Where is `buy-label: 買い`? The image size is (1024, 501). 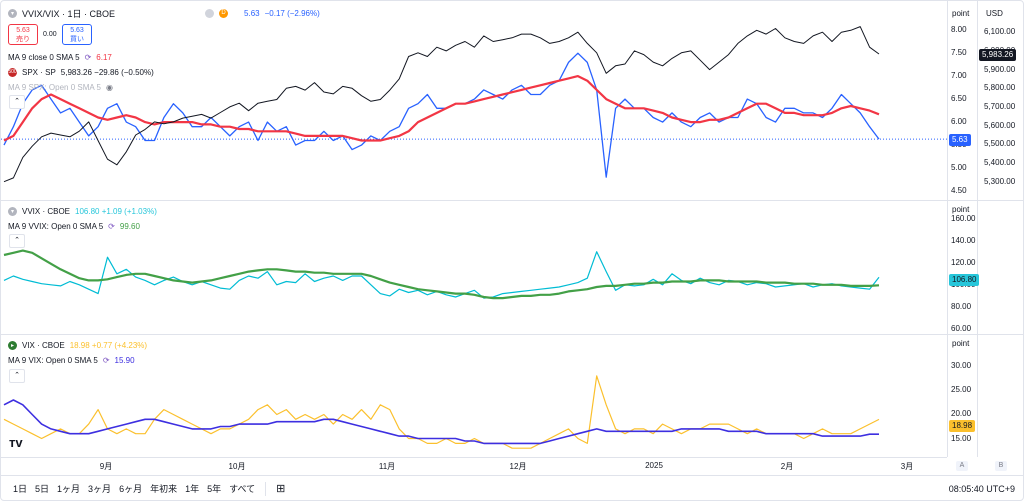 buy-label: 買い is located at coordinates (77, 39).